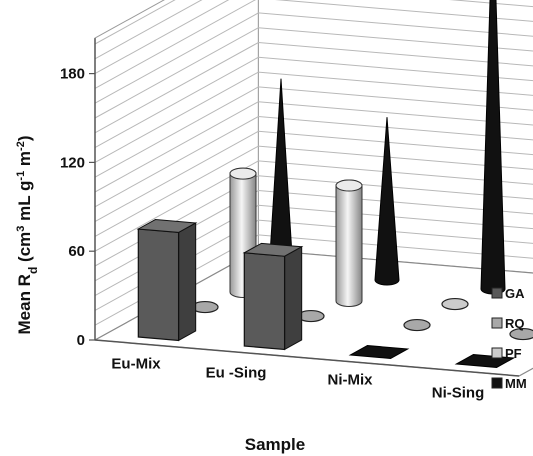 The width and height of the screenshot is (533, 456). I want to click on cylinder-body, so click(349, 243).